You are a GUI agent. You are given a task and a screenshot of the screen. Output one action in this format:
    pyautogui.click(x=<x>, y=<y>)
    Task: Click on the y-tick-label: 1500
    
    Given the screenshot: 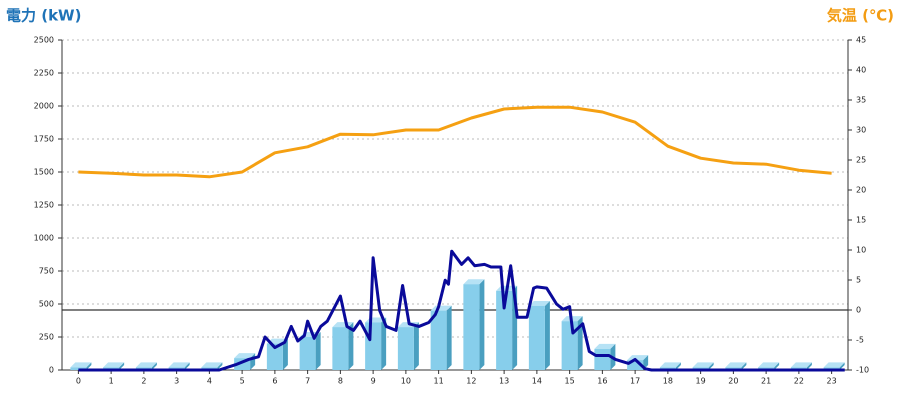 What is the action you would take?
    pyautogui.click(x=44, y=172)
    